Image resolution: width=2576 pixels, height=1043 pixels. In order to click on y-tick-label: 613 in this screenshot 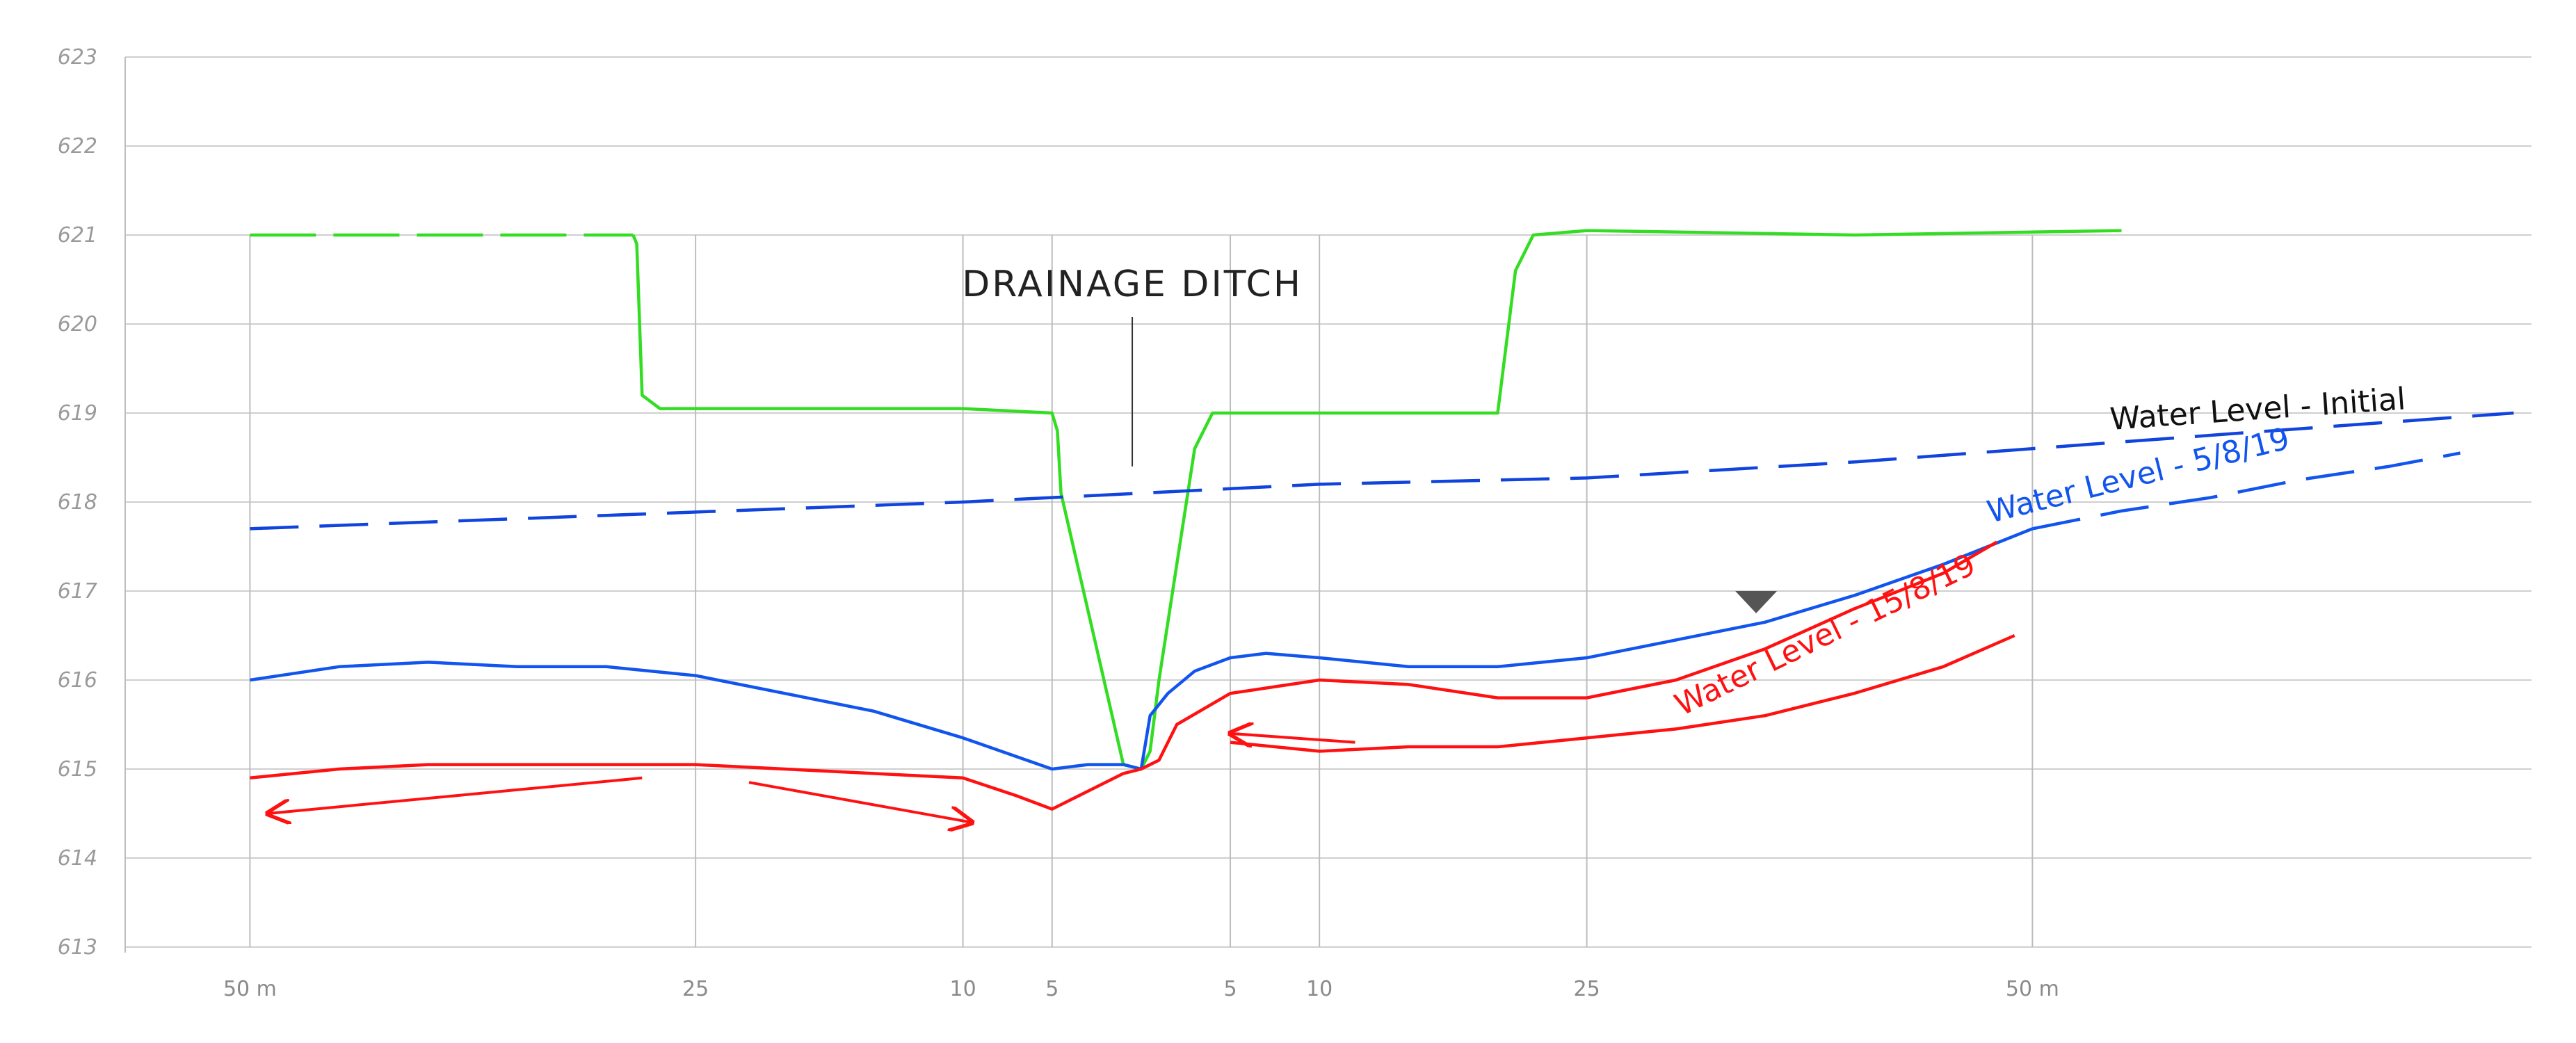, I will do `click(77, 947)`.